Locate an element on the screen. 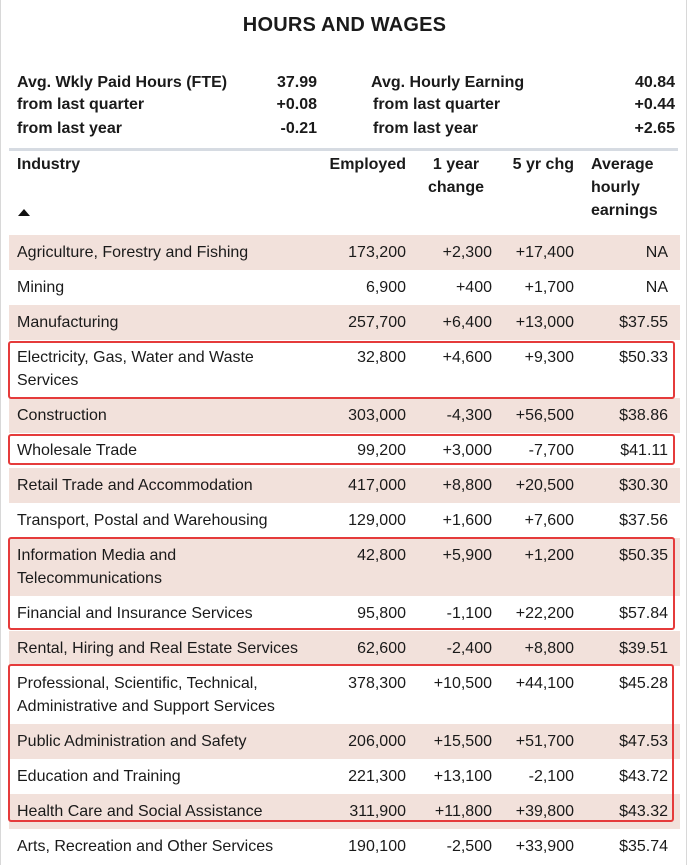 This screenshot has width=687, height=865. five-year-header-label: 5 yr chg is located at coordinates (543, 164).